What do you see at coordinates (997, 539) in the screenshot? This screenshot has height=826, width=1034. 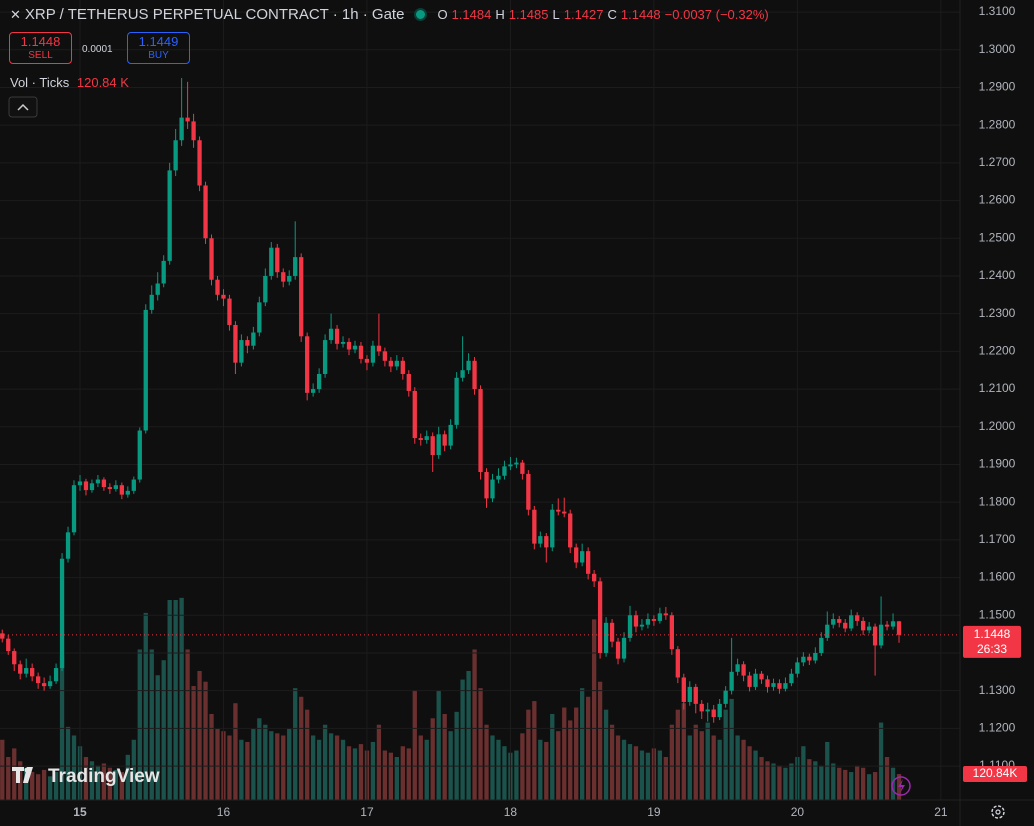 I see `y-tick-label: 1.1700` at bounding box center [997, 539].